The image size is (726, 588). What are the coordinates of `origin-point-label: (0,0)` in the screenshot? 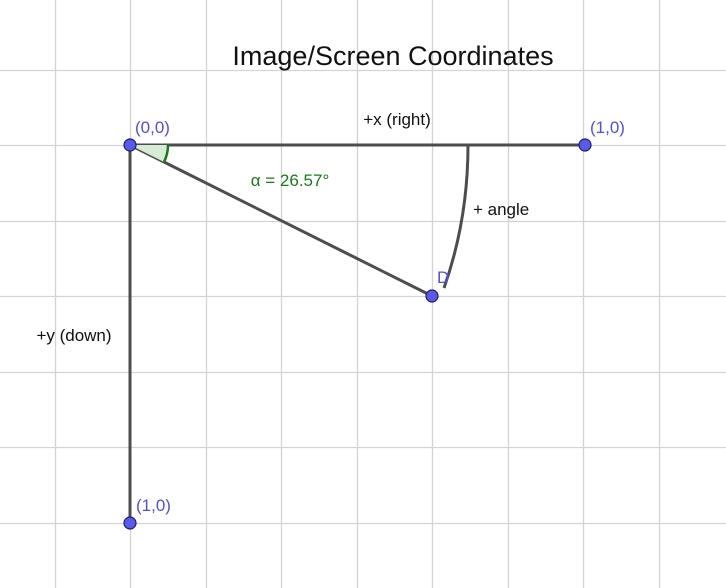 It's located at (152, 127).